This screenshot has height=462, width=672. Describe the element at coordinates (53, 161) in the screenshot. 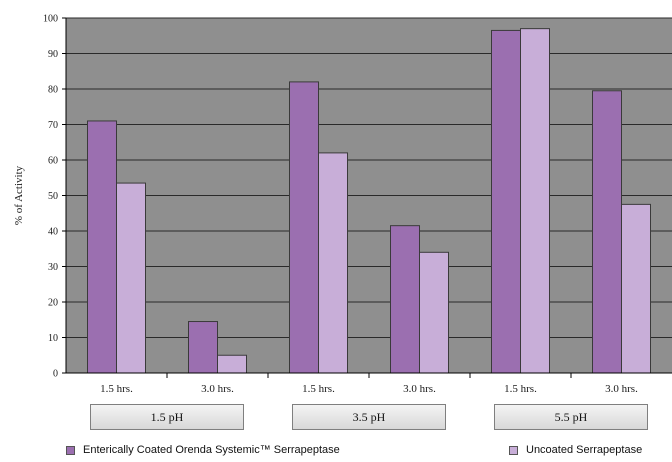

I see `y-tick-label: 60` at that location.